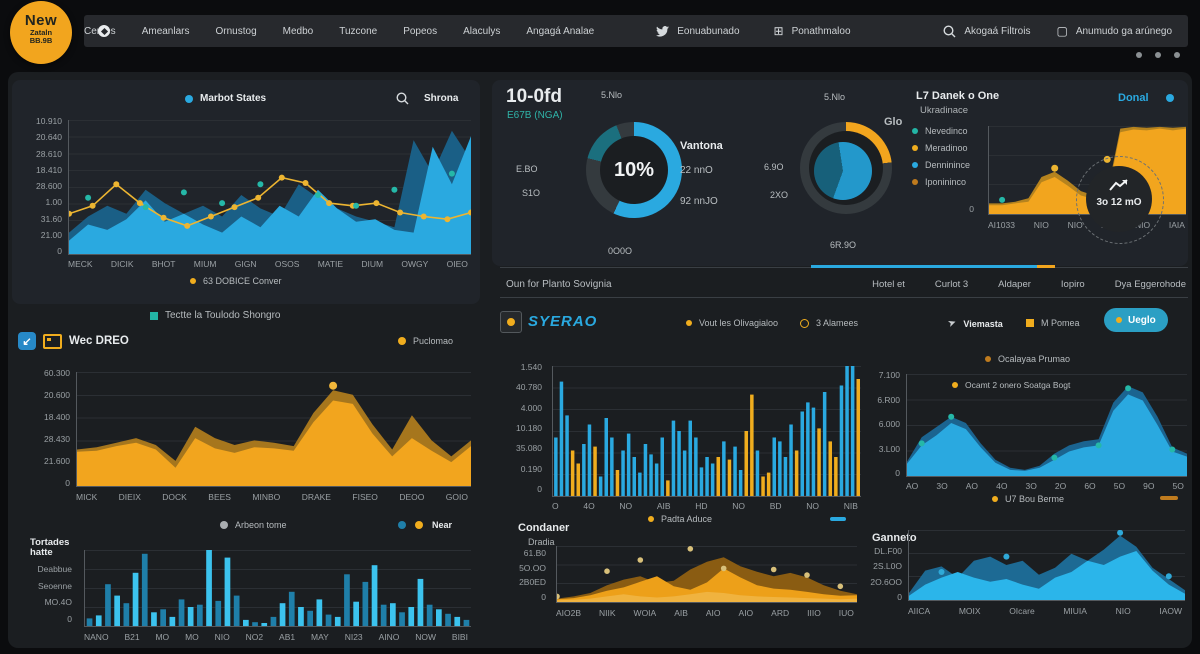 This screenshot has width=1200, height=654. What do you see at coordinates (52, 341) in the screenshot?
I see `screen-icon` at bounding box center [52, 341].